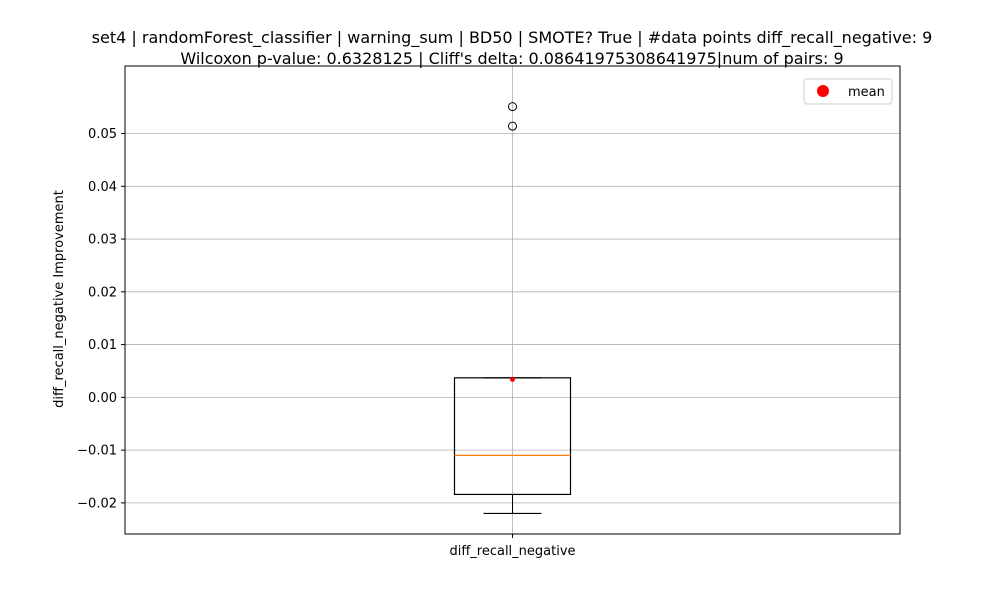 This screenshot has height=600, width=1000. What do you see at coordinates (512, 379) in the screenshot?
I see `mean-point` at bounding box center [512, 379].